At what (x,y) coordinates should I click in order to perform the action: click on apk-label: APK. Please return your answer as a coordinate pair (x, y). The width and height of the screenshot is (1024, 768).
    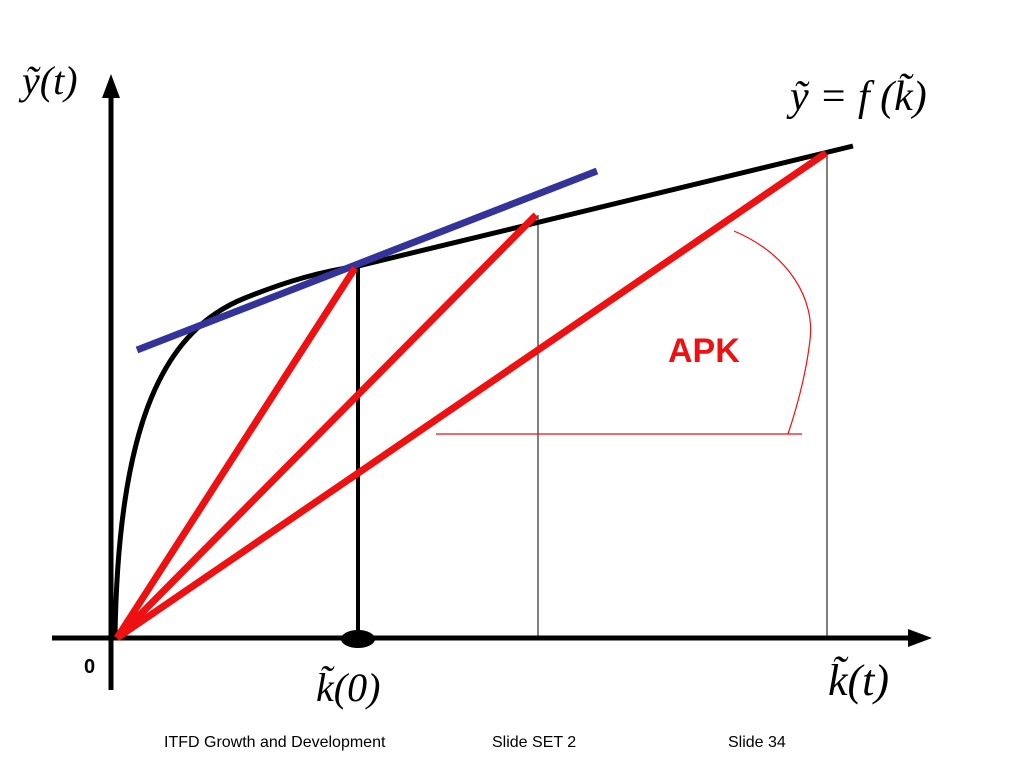
    Looking at the image, I should click on (704, 351).